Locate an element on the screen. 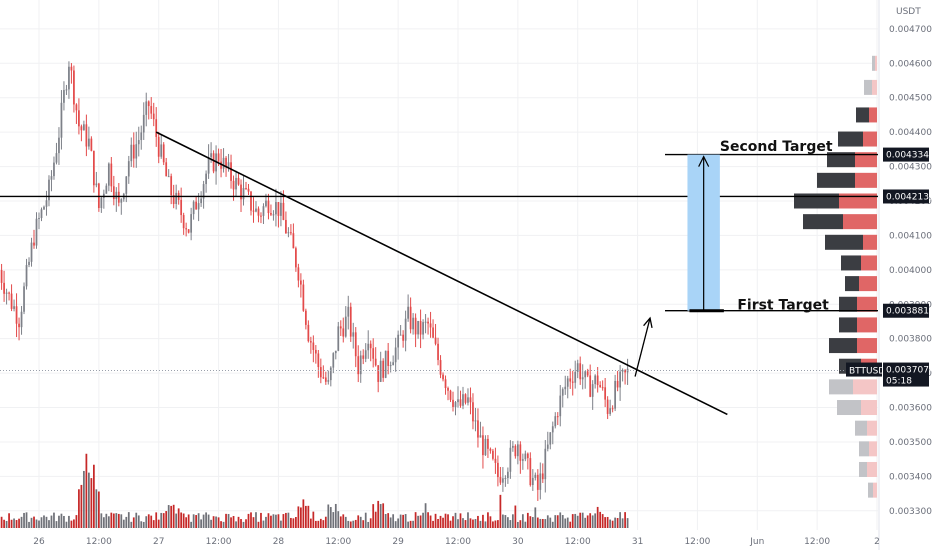 This screenshot has height=550, width=932. level-tag is located at coordinates (906, 310).